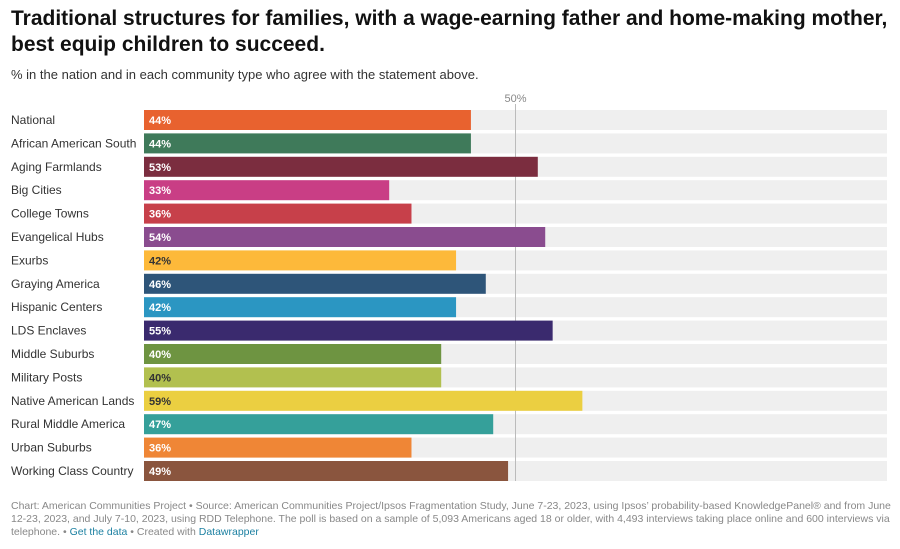  Describe the element at coordinates (98, 532) in the screenshot. I see `get-data-link: Get the data` at that location.